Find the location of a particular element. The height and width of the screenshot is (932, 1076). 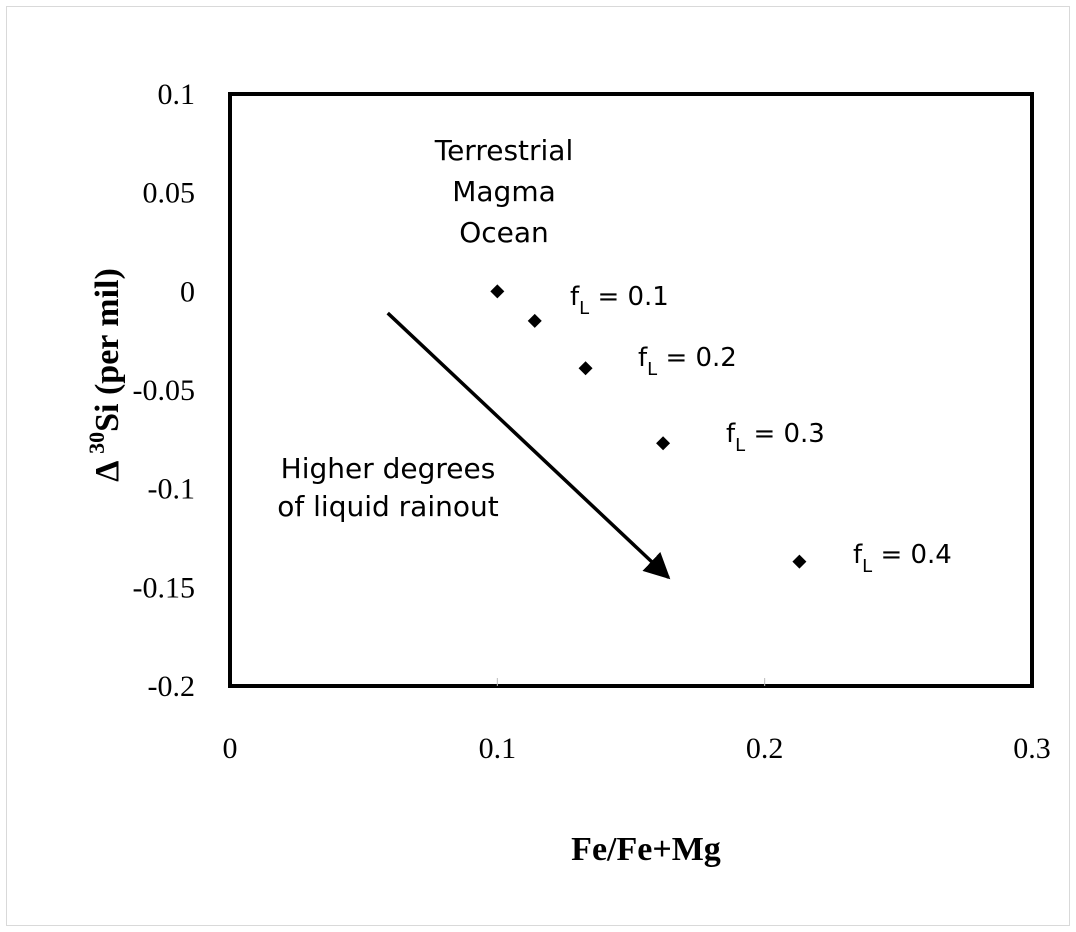

y-tick-label: -0.2 is located at coordinates (172, 686).